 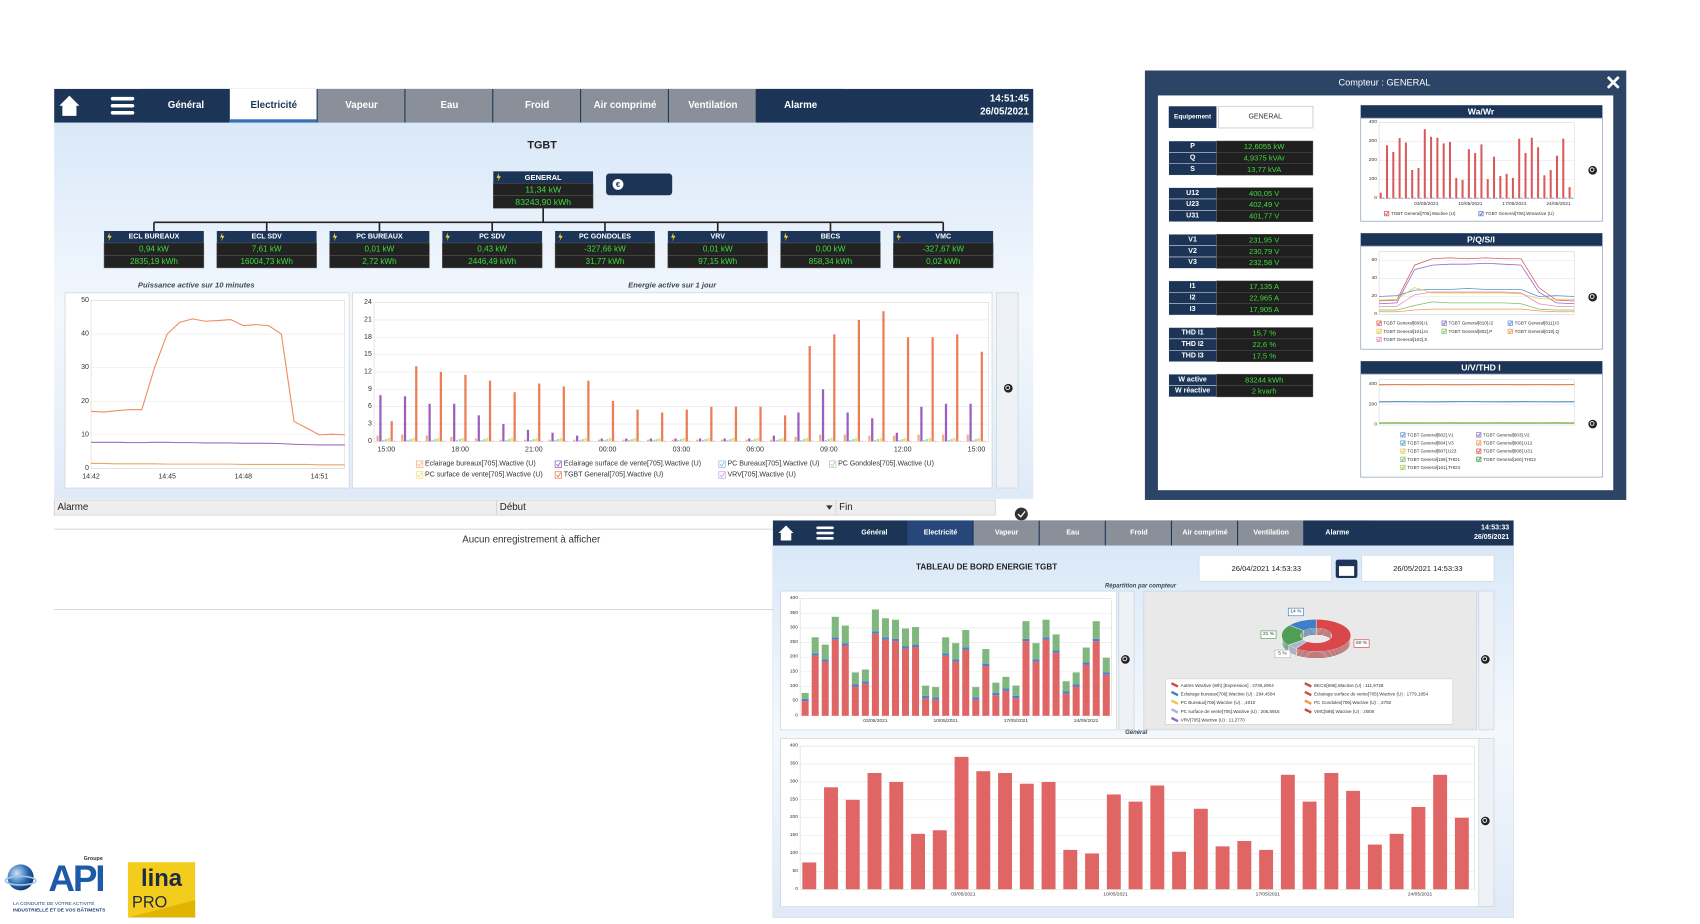 I want to click on date-start-field, so click(x=1265, y=568).